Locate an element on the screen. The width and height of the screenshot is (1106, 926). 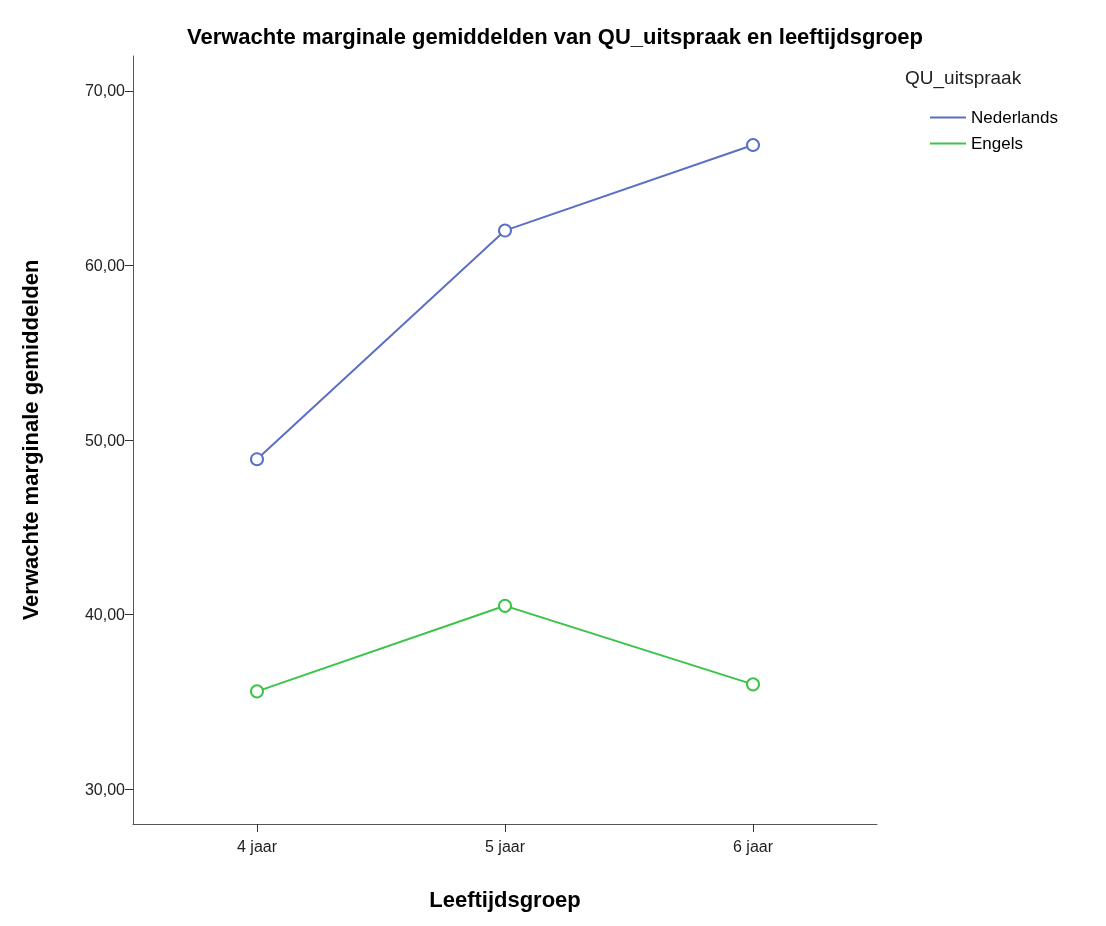
legend-title: QU_uitspraak is located at coordinates (963, 78).